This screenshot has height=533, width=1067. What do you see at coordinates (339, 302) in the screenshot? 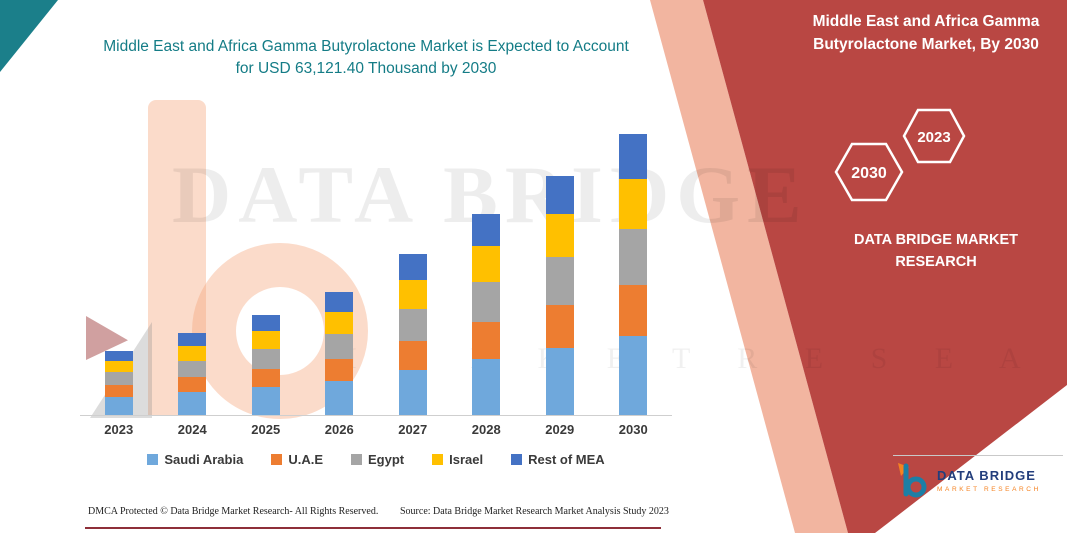
I see `bar-segment-rest-of-mea-2026` at bounding box center [339, 302].